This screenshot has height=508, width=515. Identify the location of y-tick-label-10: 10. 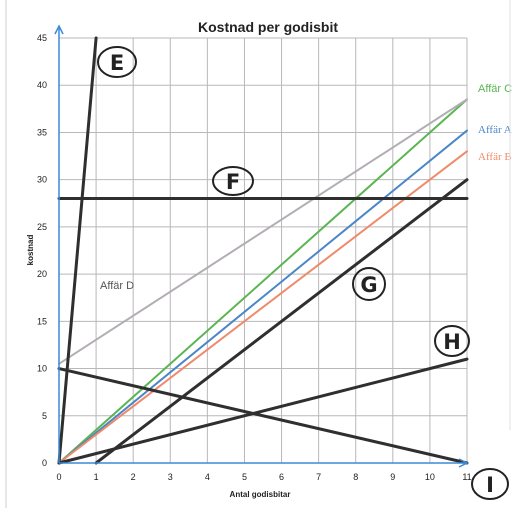
(42, 369).